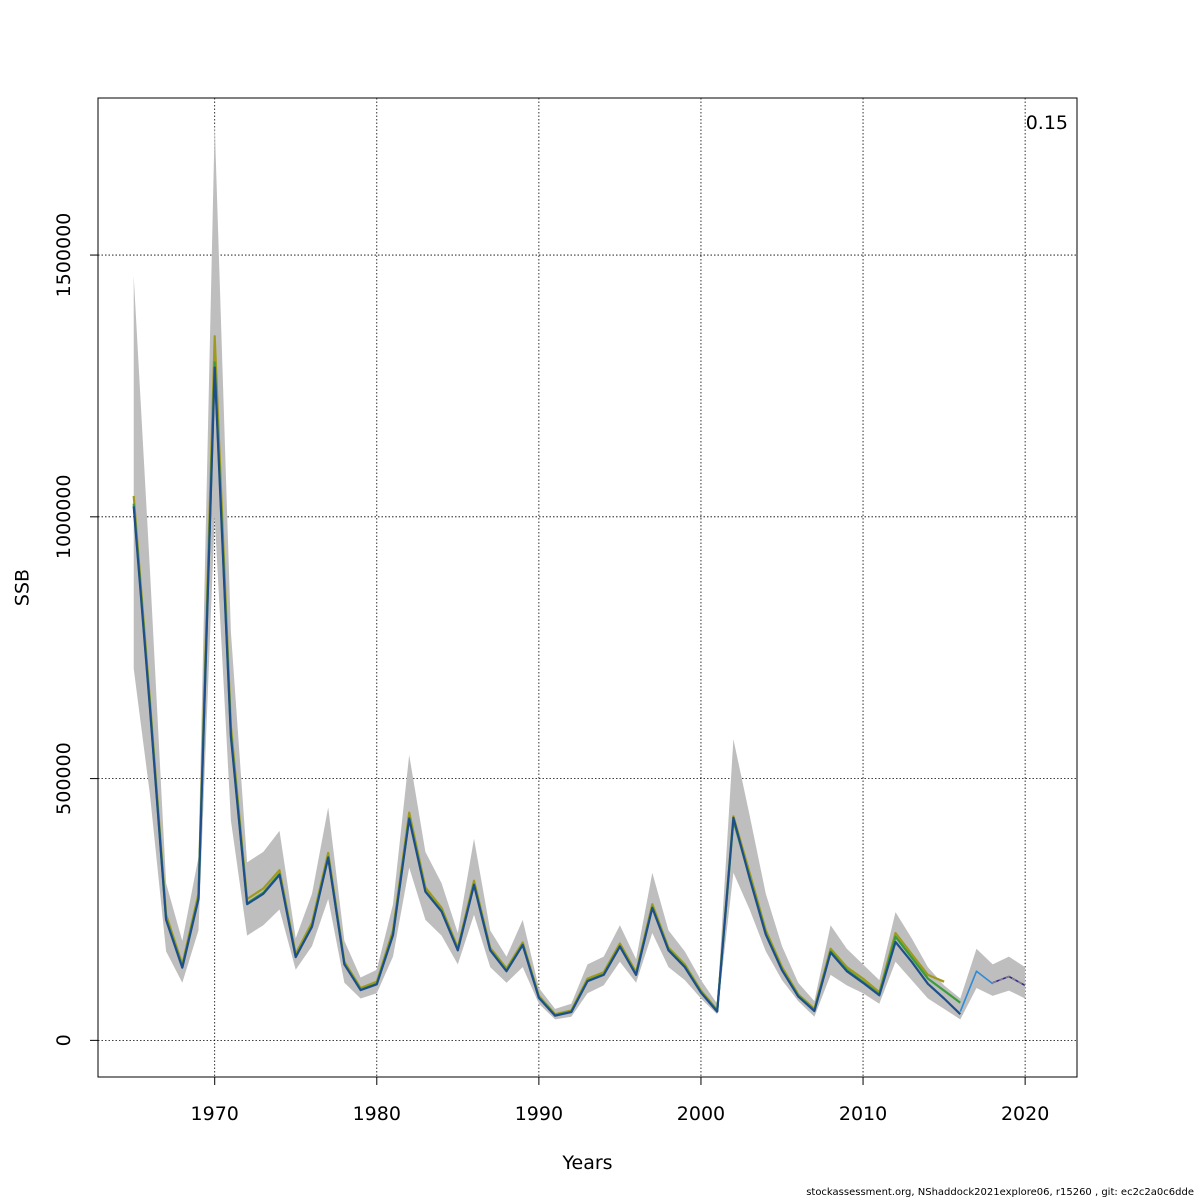  I want to click on x-tick-label: 1970, so click(215, 1114).